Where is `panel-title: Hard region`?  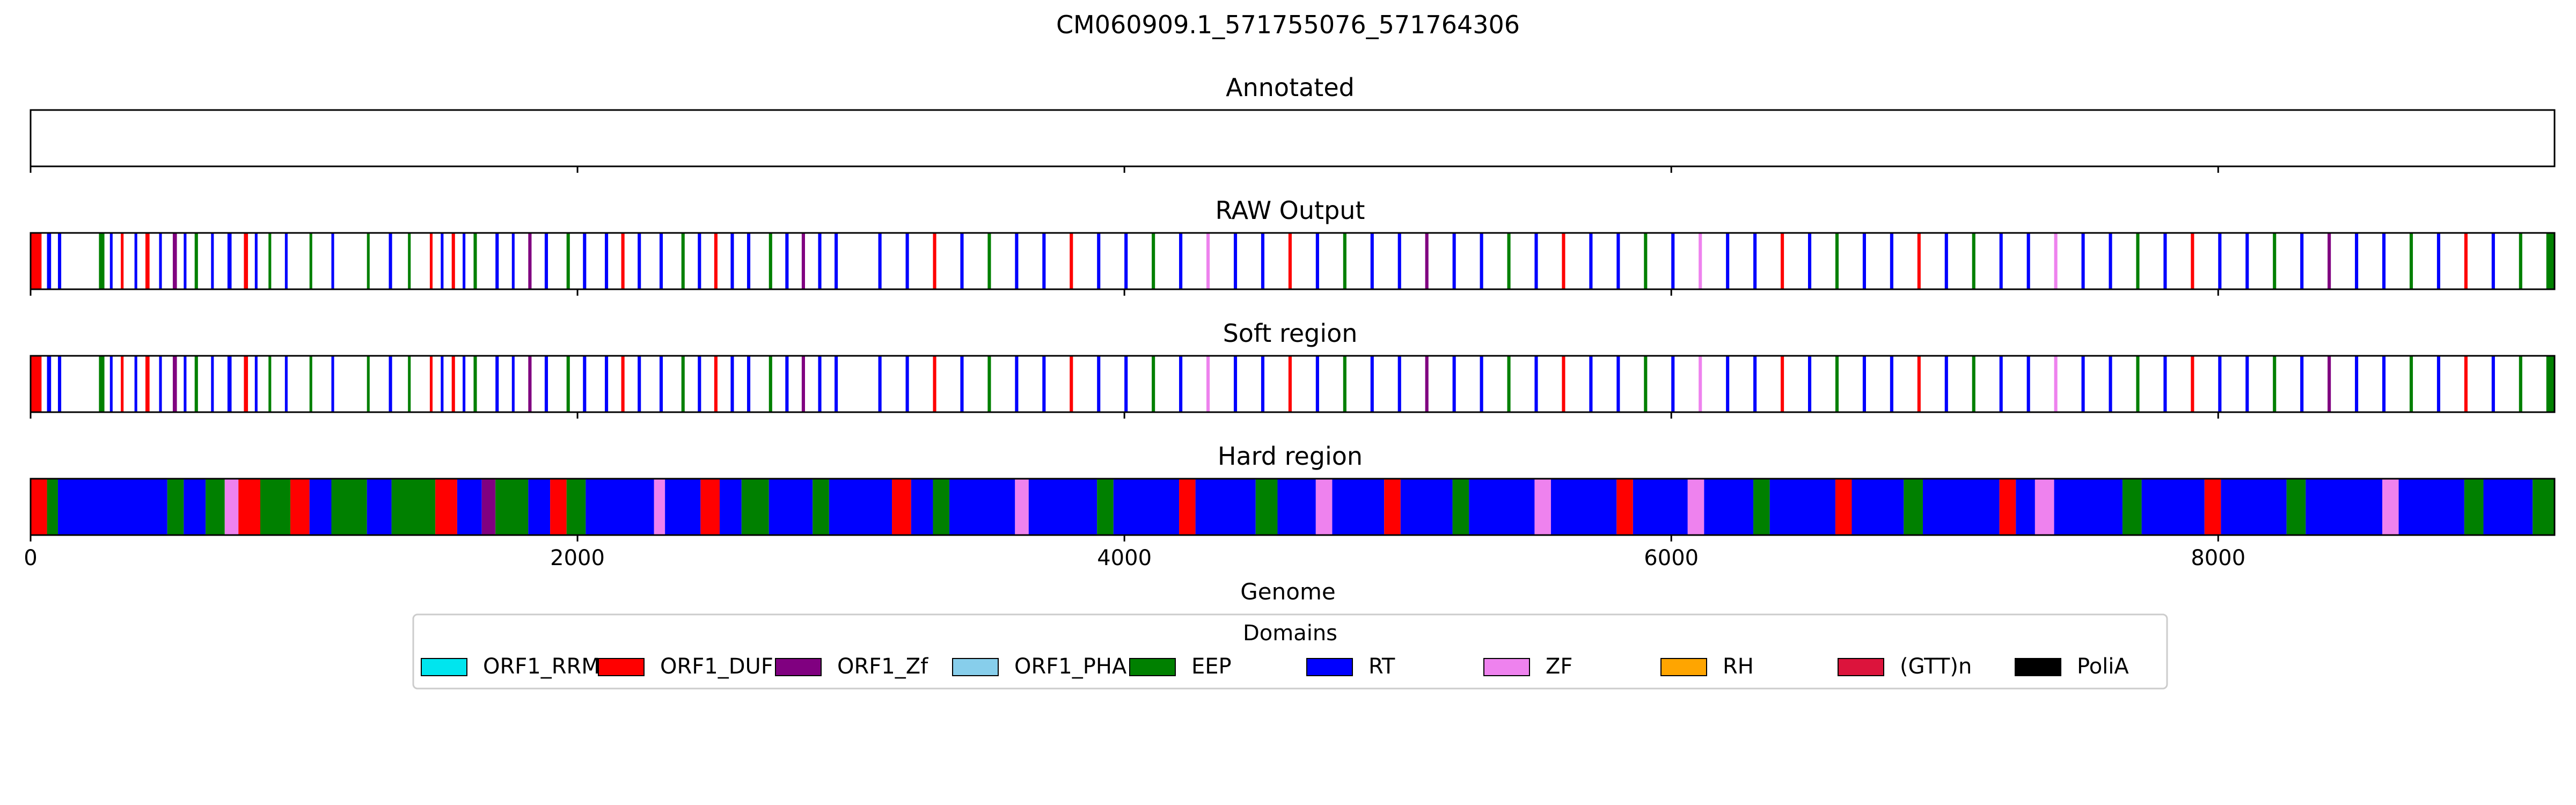
panel-title: Hard region is located at coordinates (1290, 456).